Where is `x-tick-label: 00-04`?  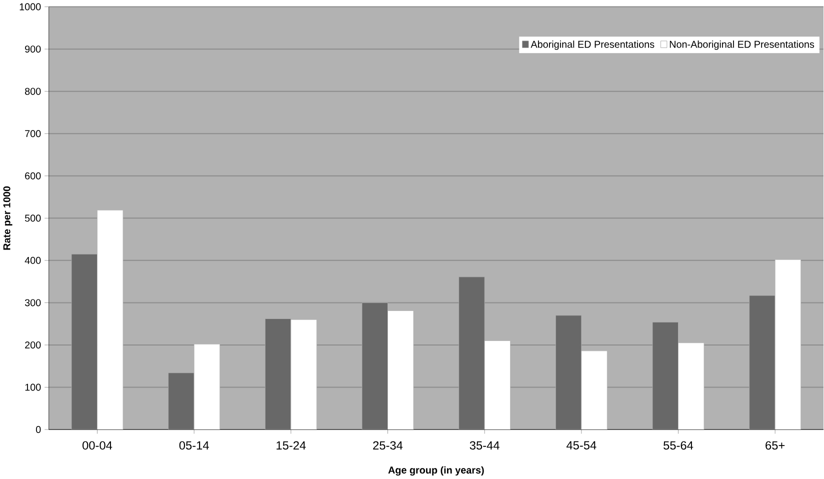 x-tick-label: 00-04 is located at coordinates (97, 445).